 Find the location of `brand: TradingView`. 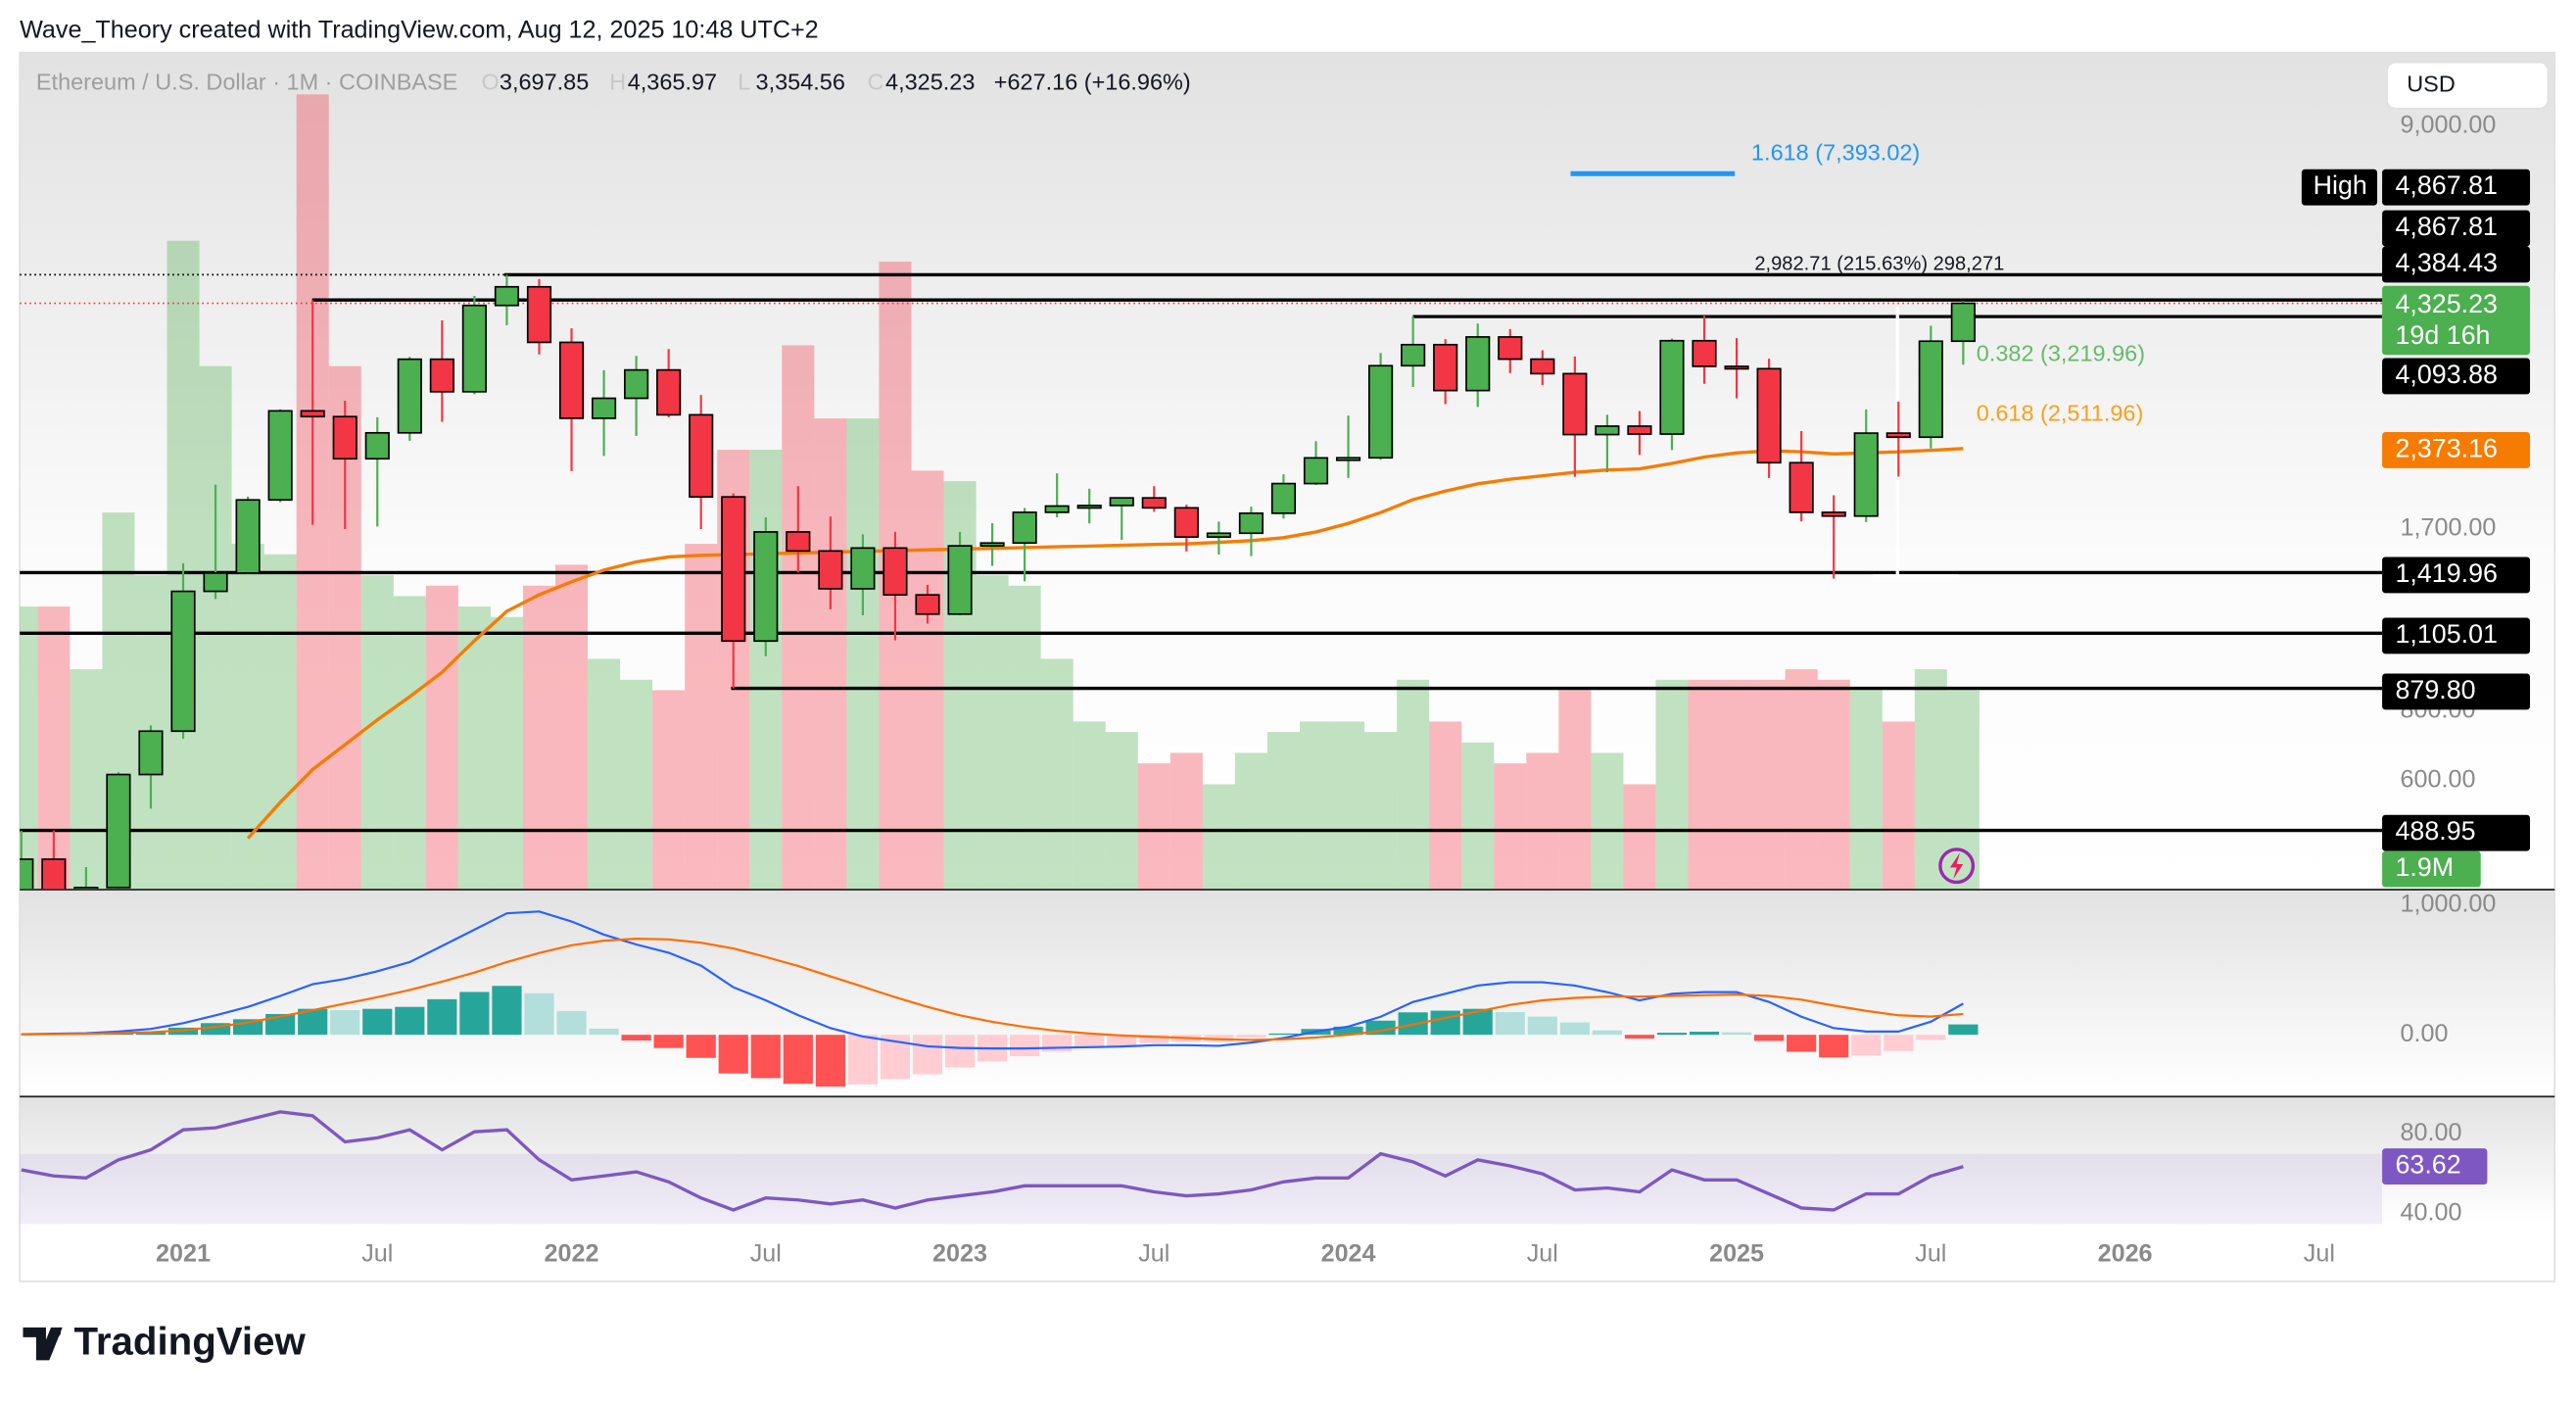

brand: TradingView is located at coordinates (190, 1341).